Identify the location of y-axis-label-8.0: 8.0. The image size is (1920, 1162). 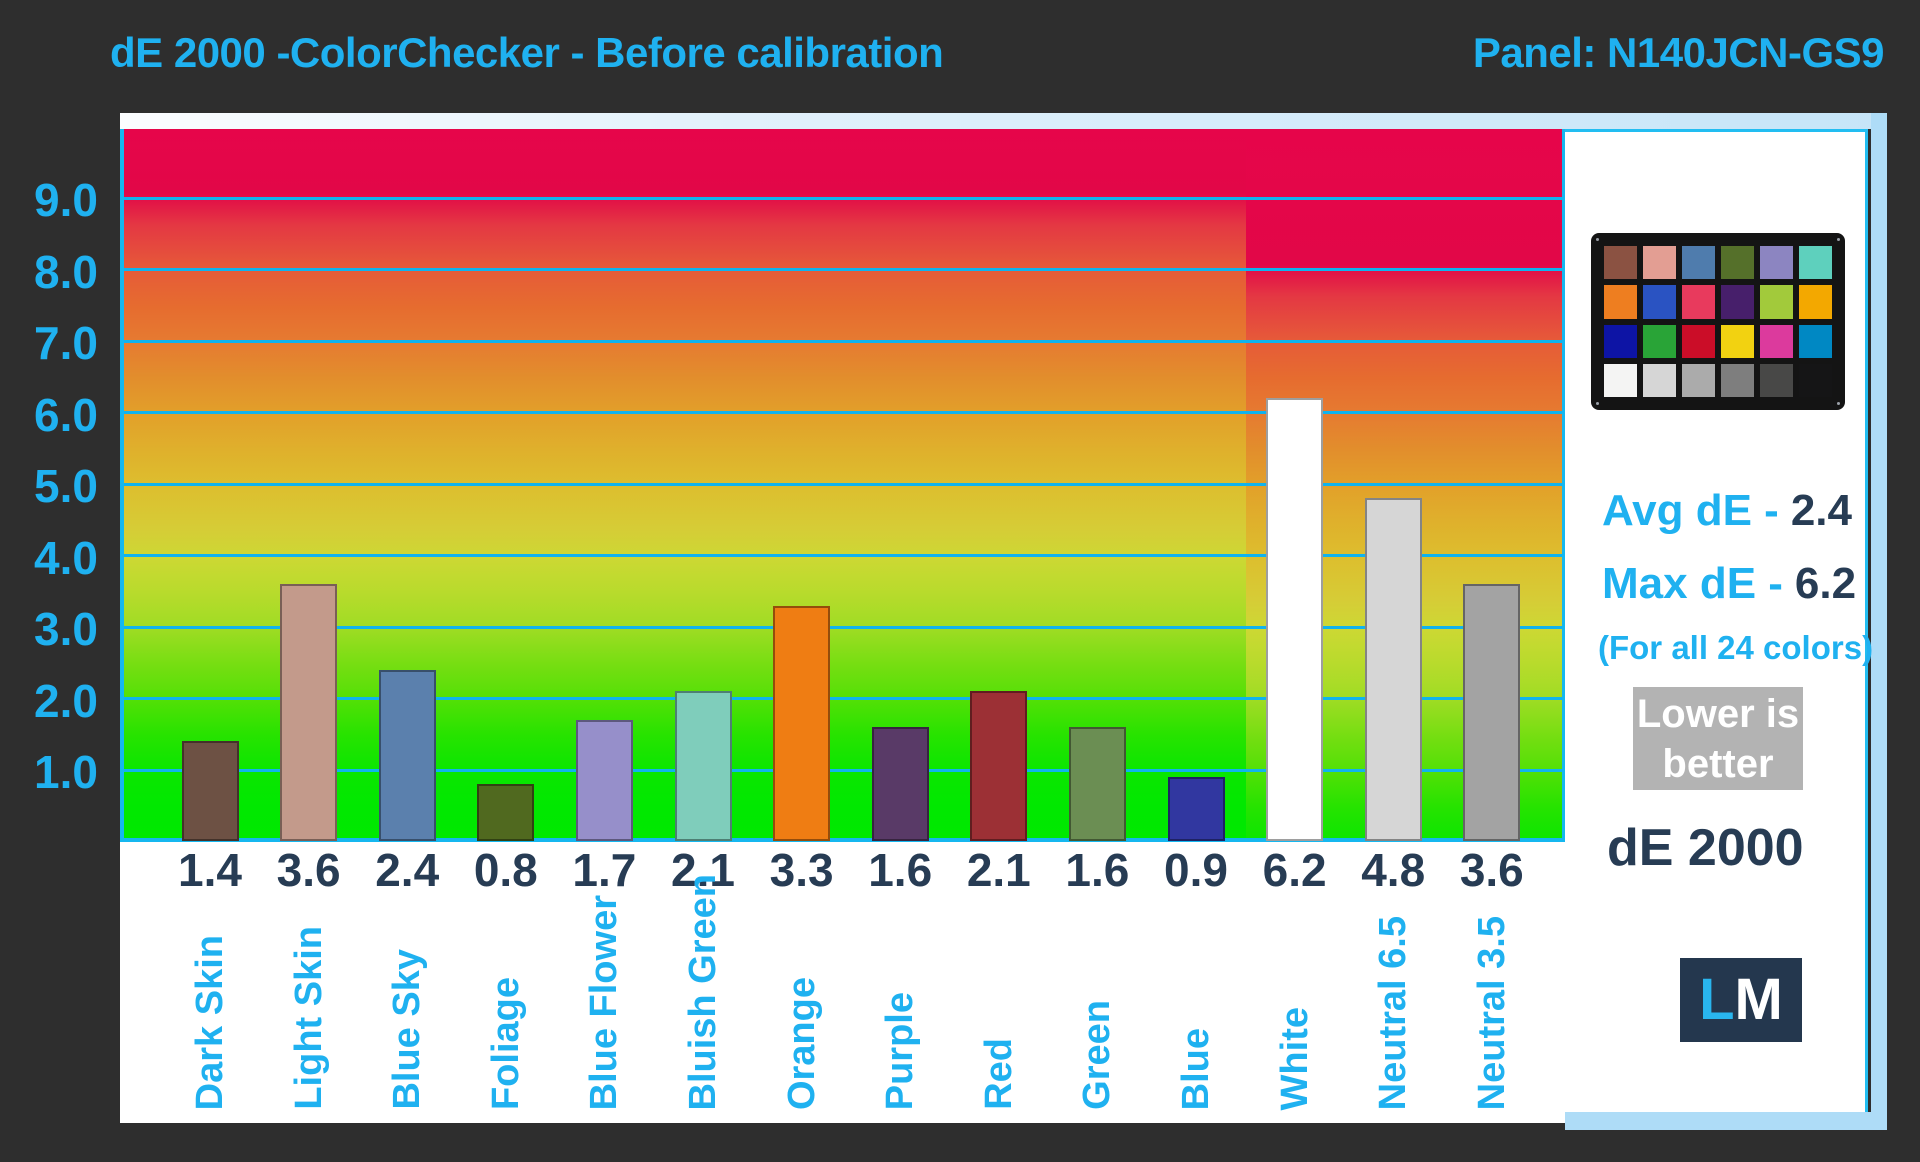
(66, 271).